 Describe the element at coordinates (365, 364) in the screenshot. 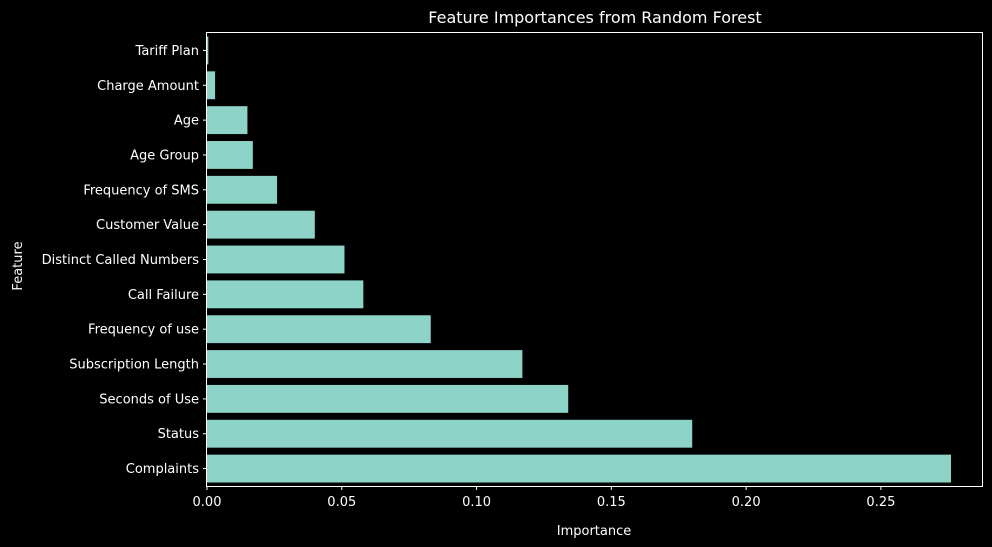

I see `bar-subscription-length` at that location.